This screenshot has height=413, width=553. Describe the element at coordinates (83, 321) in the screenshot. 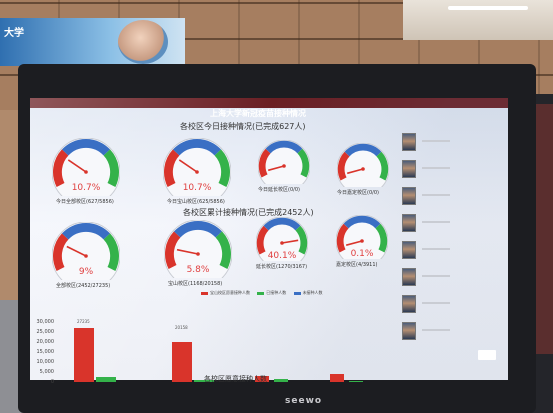

I see `bar-data-label: 27235` at that location.